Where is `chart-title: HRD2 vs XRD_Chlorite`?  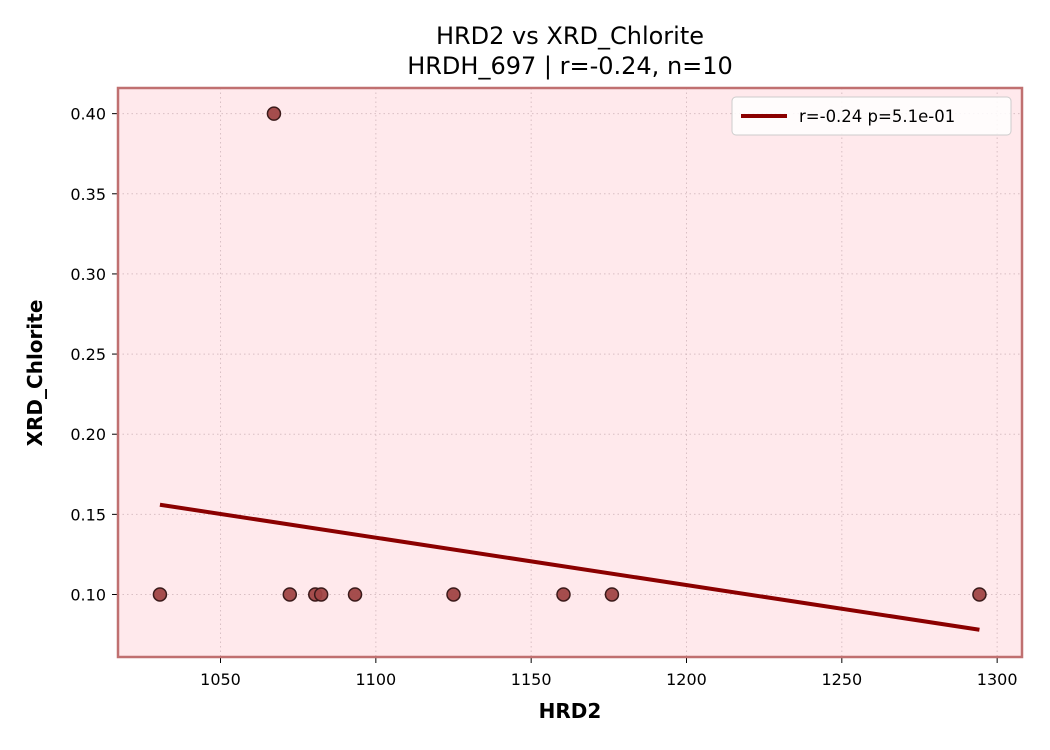 chart-title: HRD2 vs XRD_Chlorite is located at coordinates (570, 36).